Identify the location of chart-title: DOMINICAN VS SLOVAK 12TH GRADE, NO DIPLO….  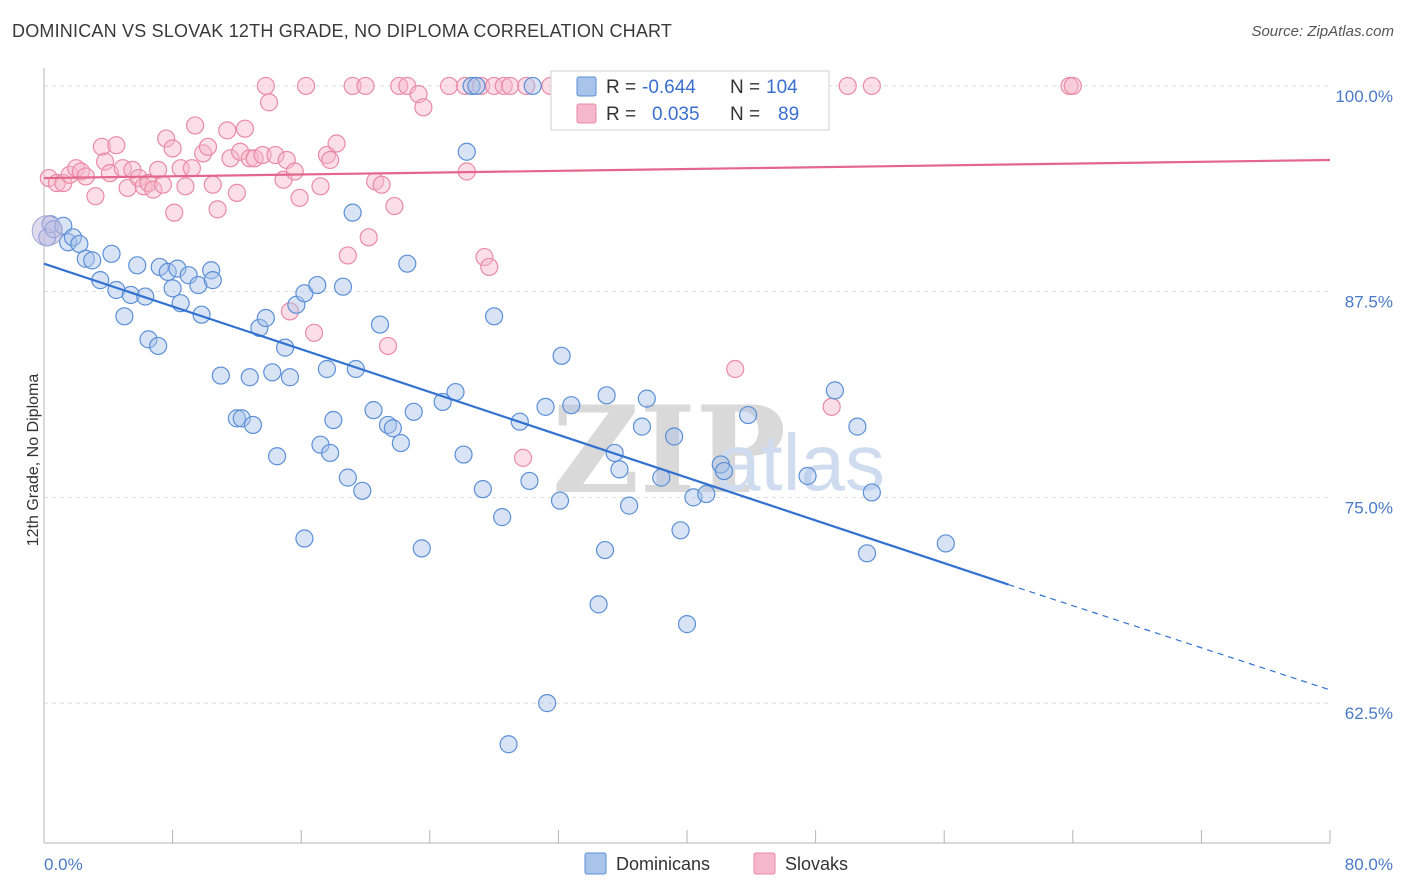
(342, 31).